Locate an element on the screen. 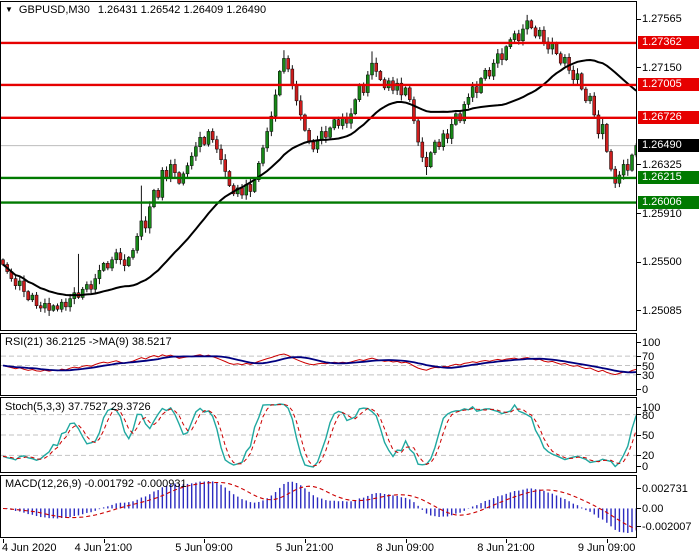 Image resolution: width=700 pixels, height=560 pixels. stochastic-scale-label: 50 is located at coordinates (648, 436).